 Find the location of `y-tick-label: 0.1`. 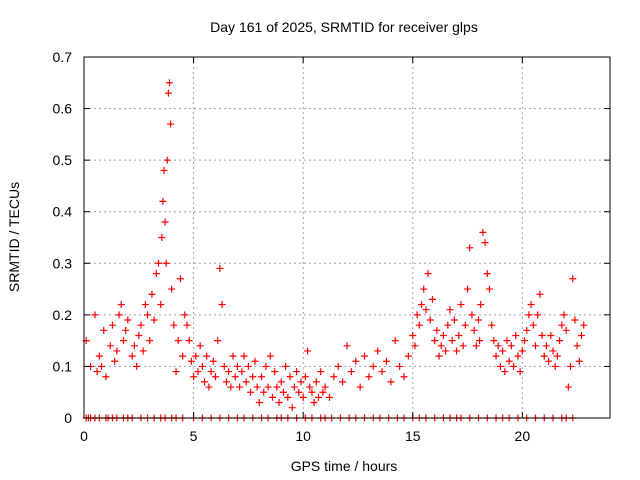

y-tick-label: 0.1 is located at coordinates (63, 366).